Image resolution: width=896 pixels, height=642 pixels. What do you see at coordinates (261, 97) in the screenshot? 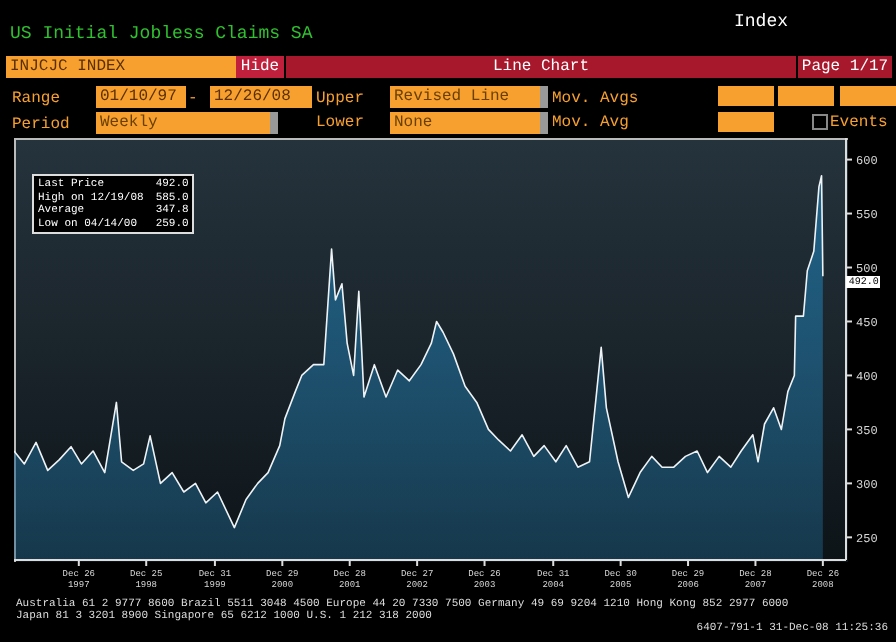
I see `text: 12/26/08` at bounding box center [261, 97].